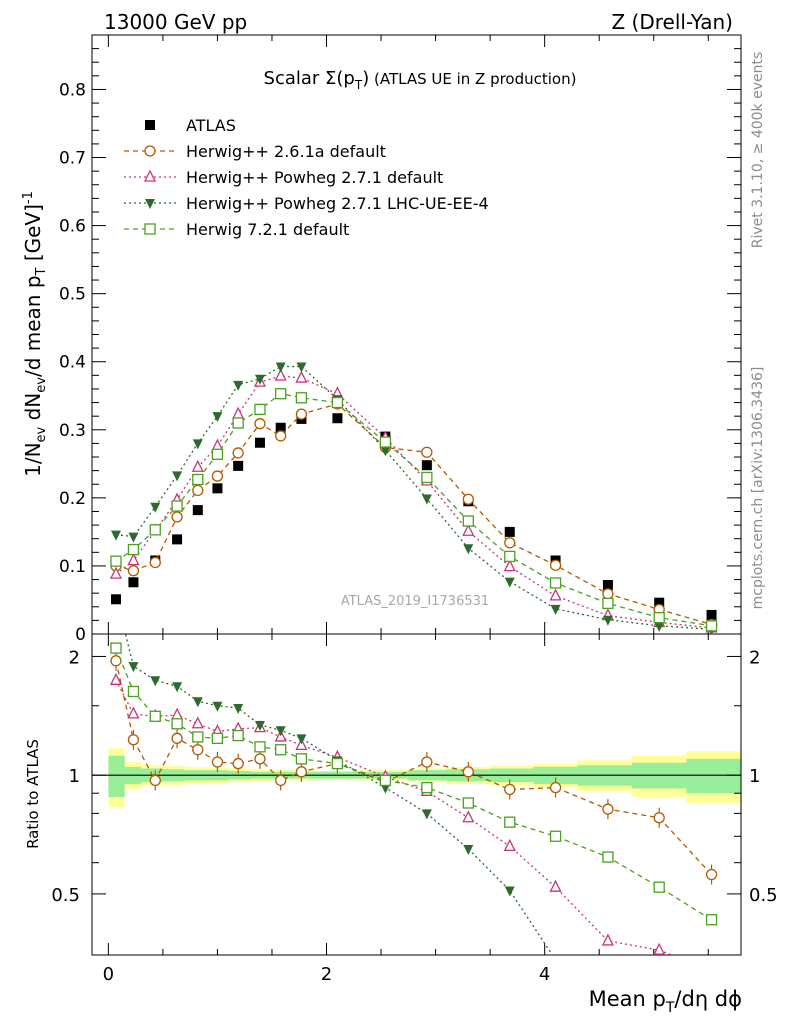 The image size is (786, 1024). What do you see at coordinates (544, 974) in the screenshot?
I see `x-tick-label: 4` at bounding box center [544, 974].